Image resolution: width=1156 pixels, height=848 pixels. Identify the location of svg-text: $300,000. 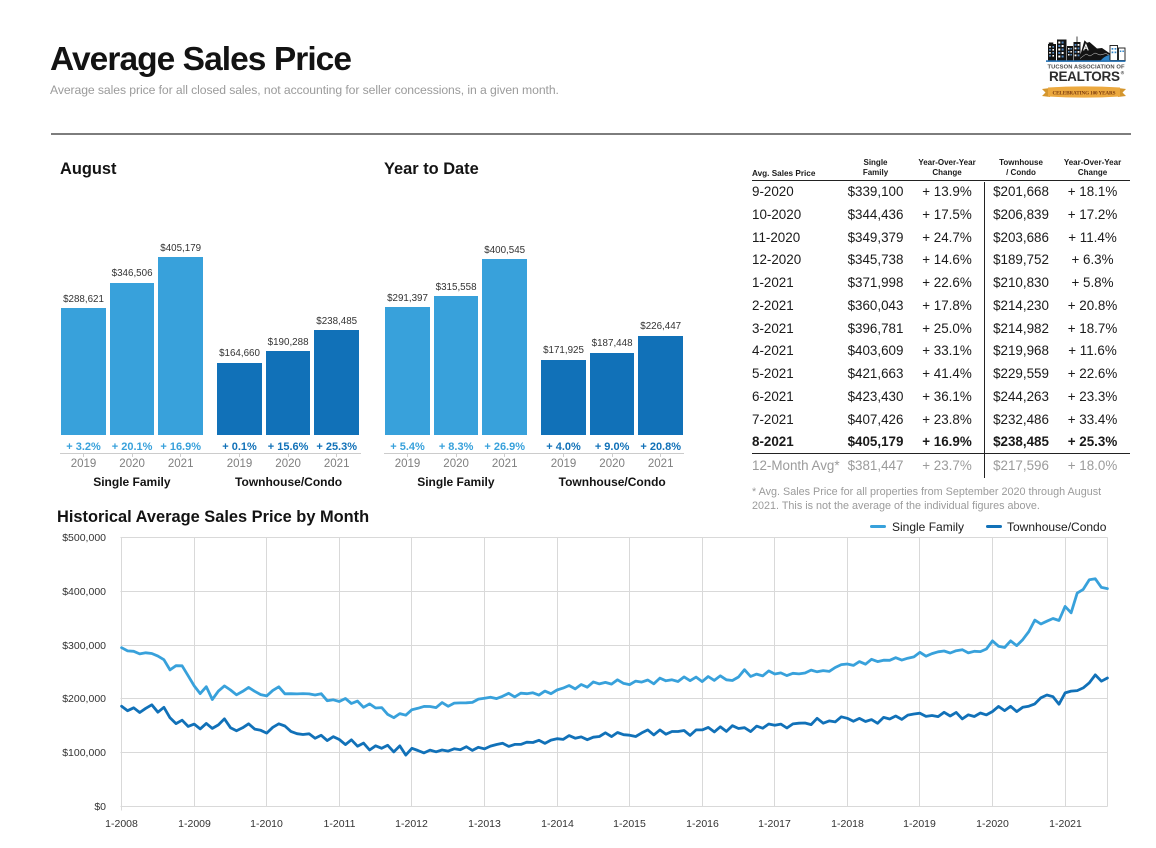
(84, 646).